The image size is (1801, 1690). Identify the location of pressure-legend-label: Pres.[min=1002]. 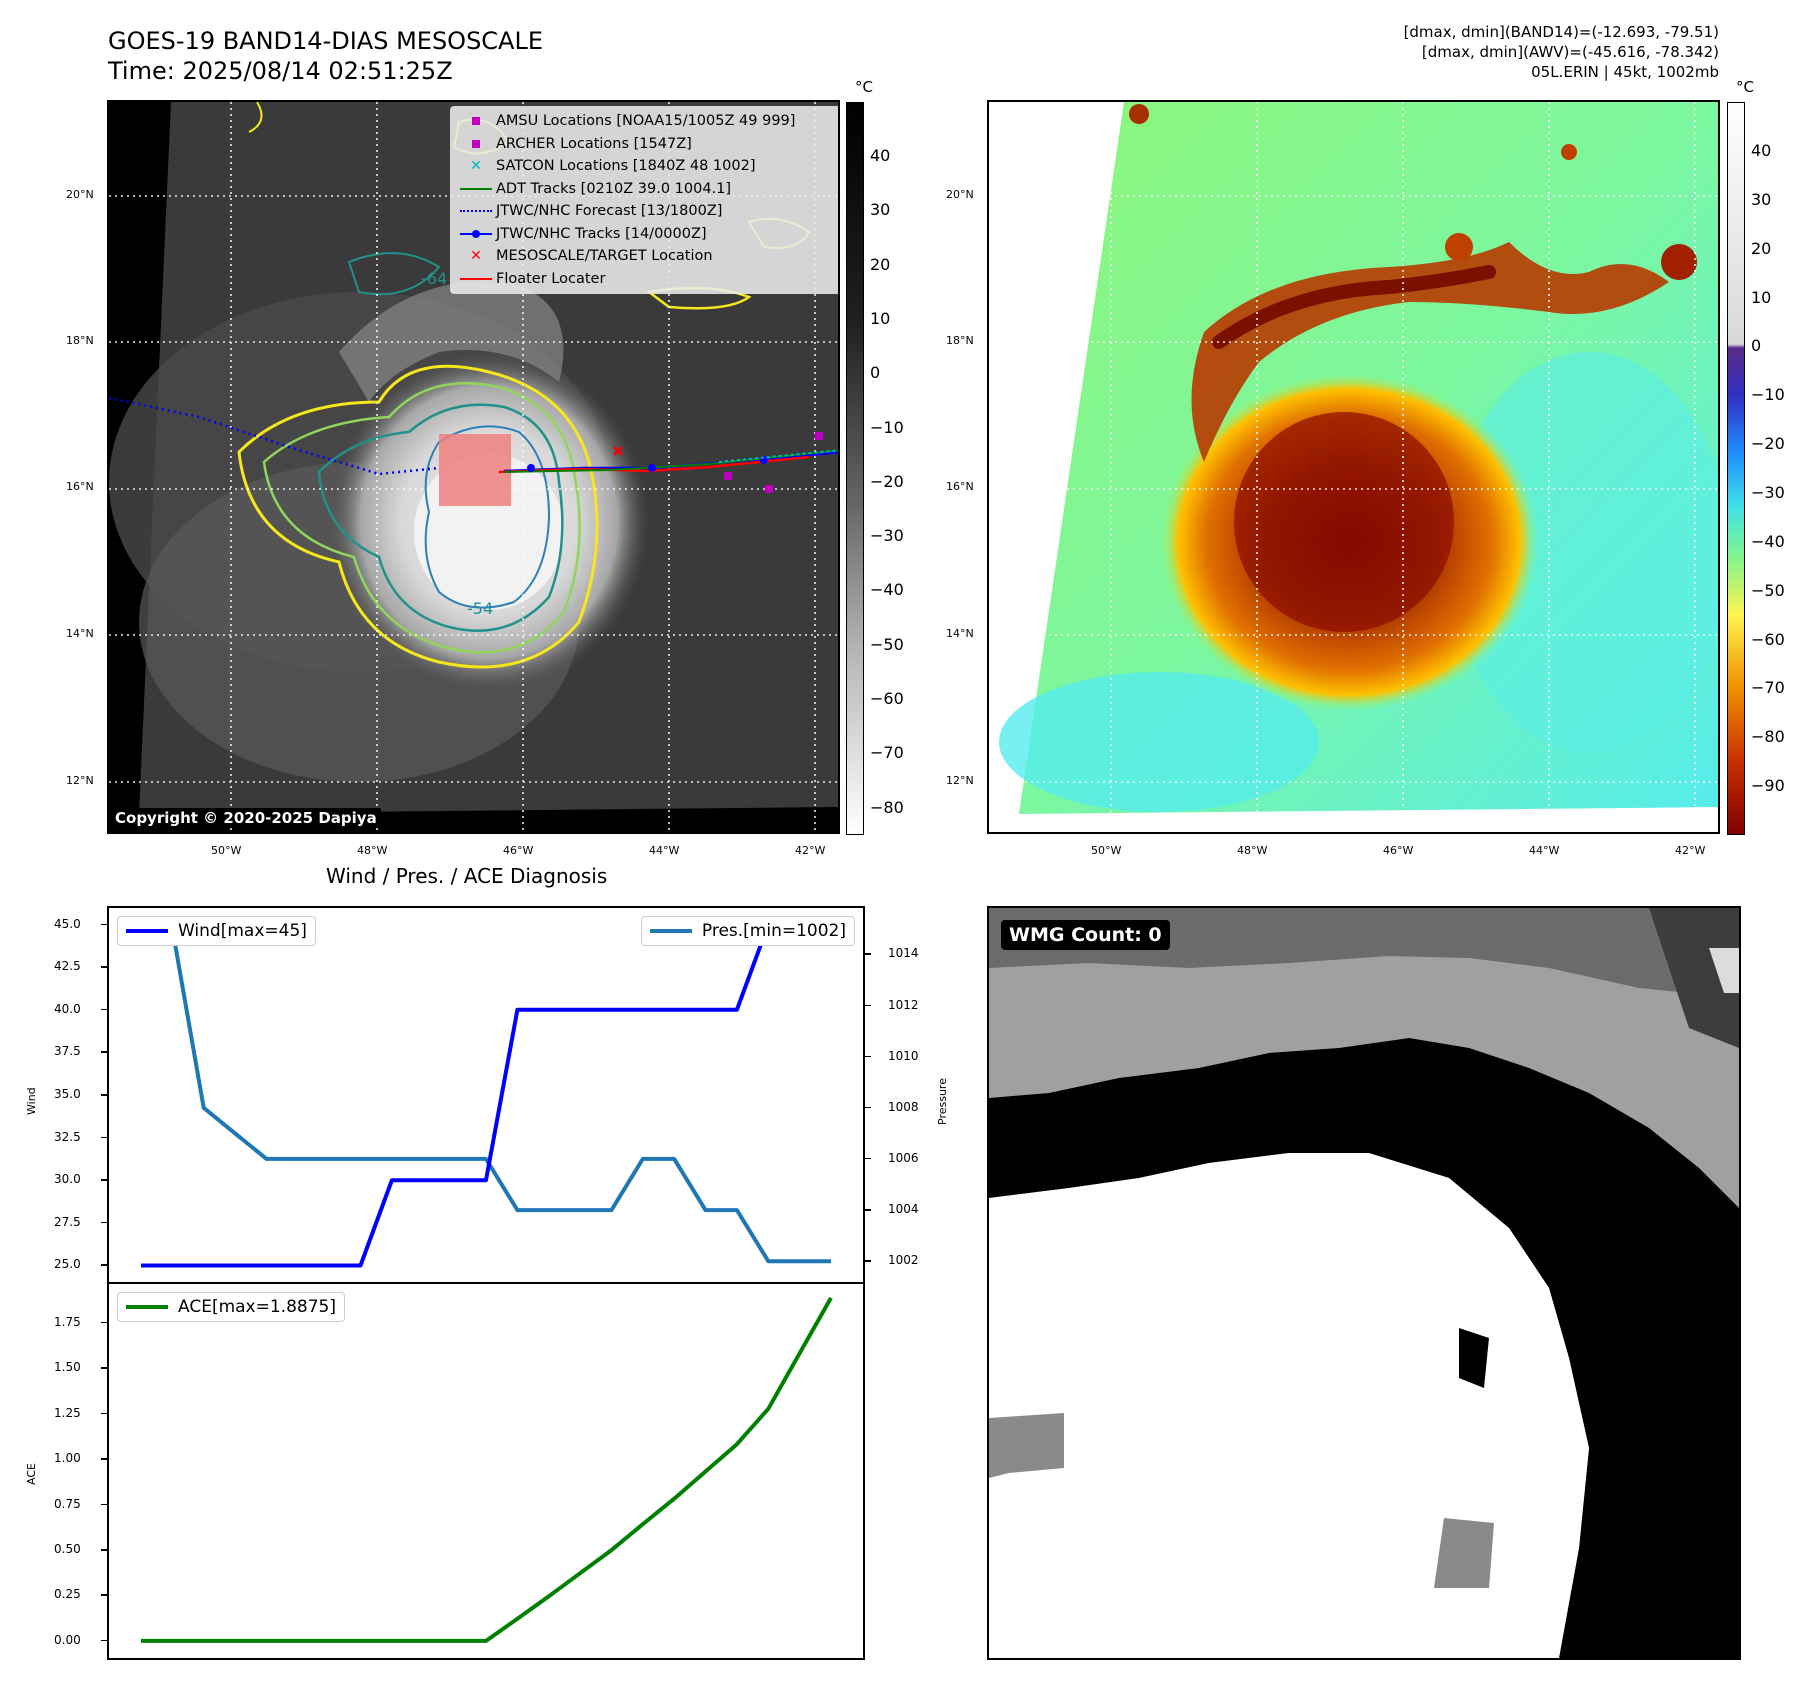
(773, 931).